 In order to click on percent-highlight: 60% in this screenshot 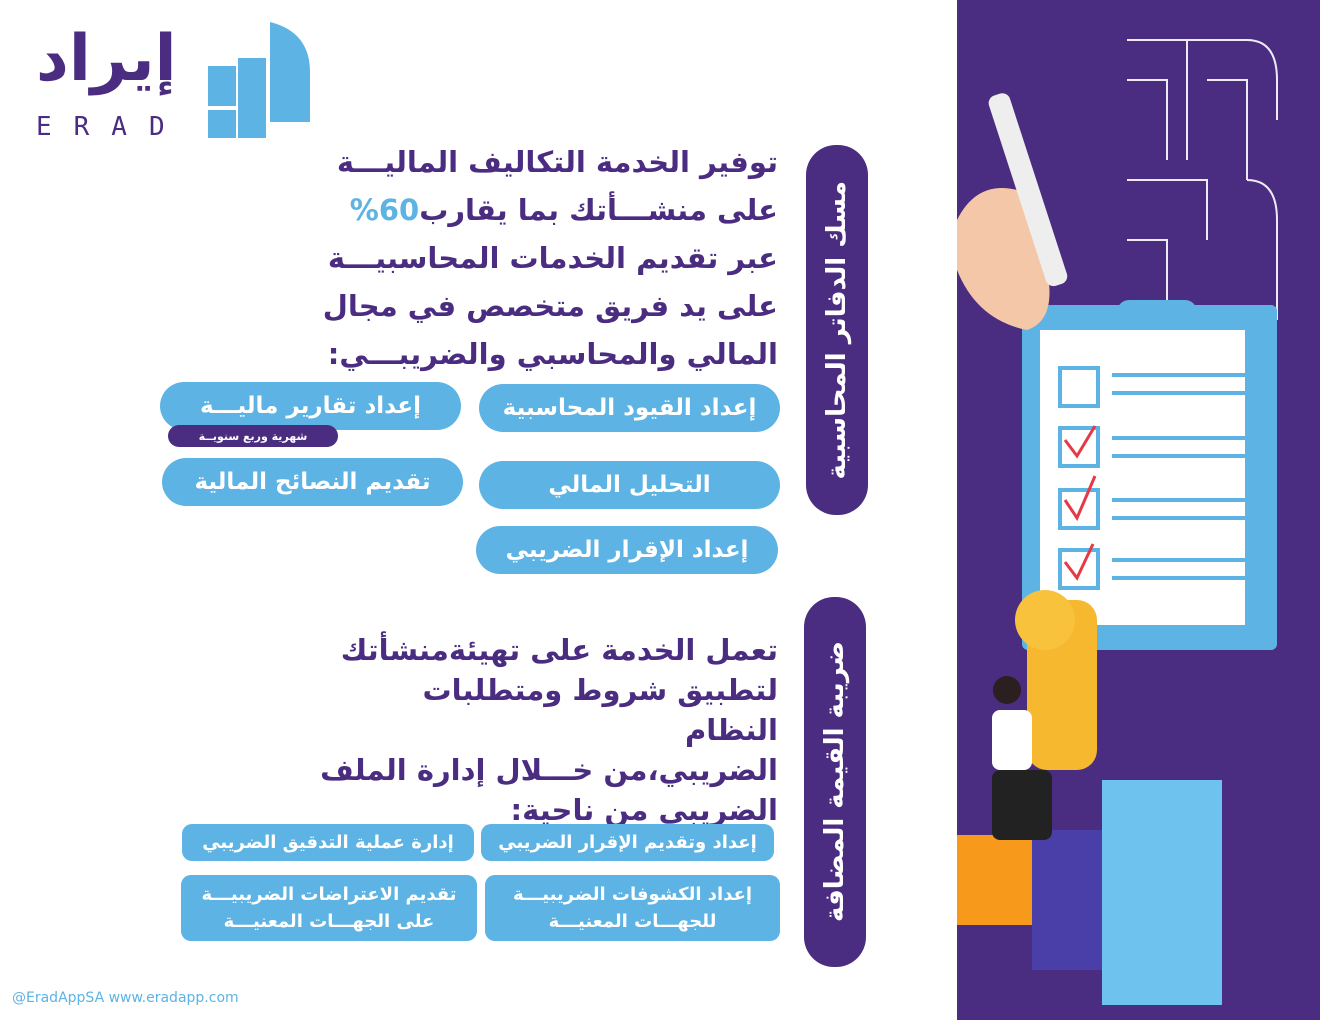, I will do `click(384, 210)`.